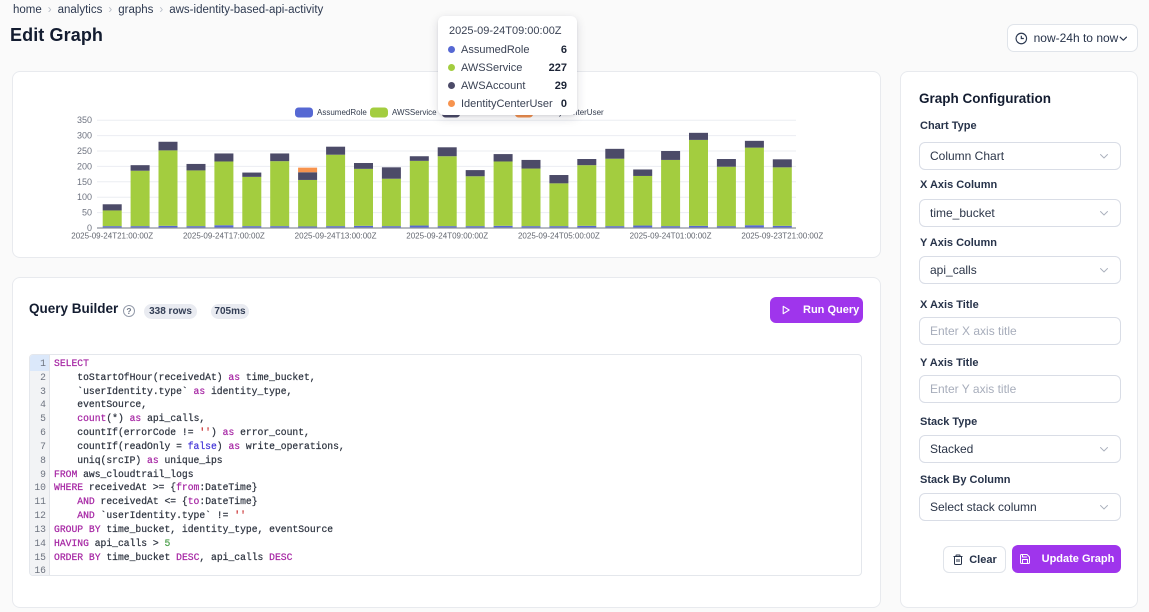  Describe the element at coordinates (447, 236) in the screenshot. I see `svg-text: 2025-09-24T09:00:00Z` at that location.